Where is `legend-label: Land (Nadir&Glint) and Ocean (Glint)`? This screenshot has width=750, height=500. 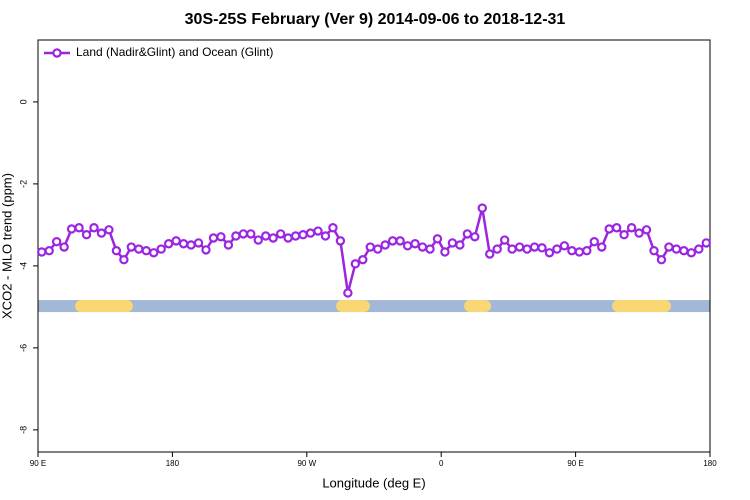 legend-label: Land (Nadir&Glint) and Ocean (Glint) is located at coordinates (174, 52).